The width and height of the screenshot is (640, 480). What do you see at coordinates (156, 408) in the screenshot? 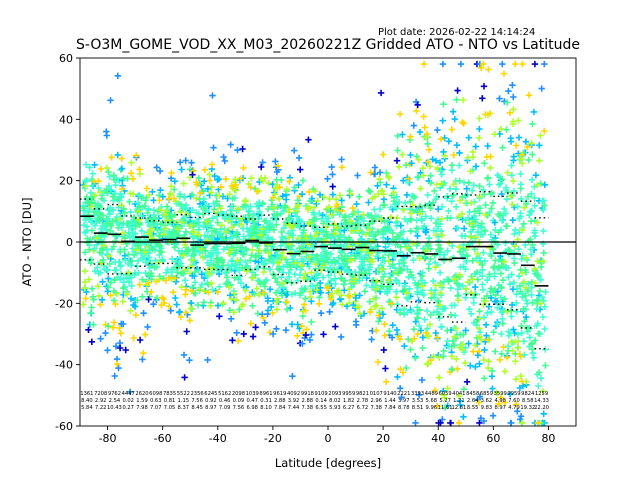
I see `bin-stat-std: 7.07` at bounding box center [156, 408].